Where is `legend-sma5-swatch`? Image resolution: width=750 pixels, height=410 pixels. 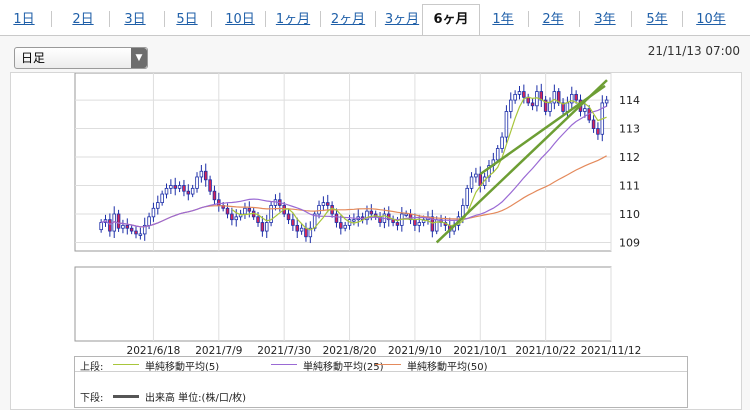
legend-sma5-swatch is located at coordinates (126, 364).